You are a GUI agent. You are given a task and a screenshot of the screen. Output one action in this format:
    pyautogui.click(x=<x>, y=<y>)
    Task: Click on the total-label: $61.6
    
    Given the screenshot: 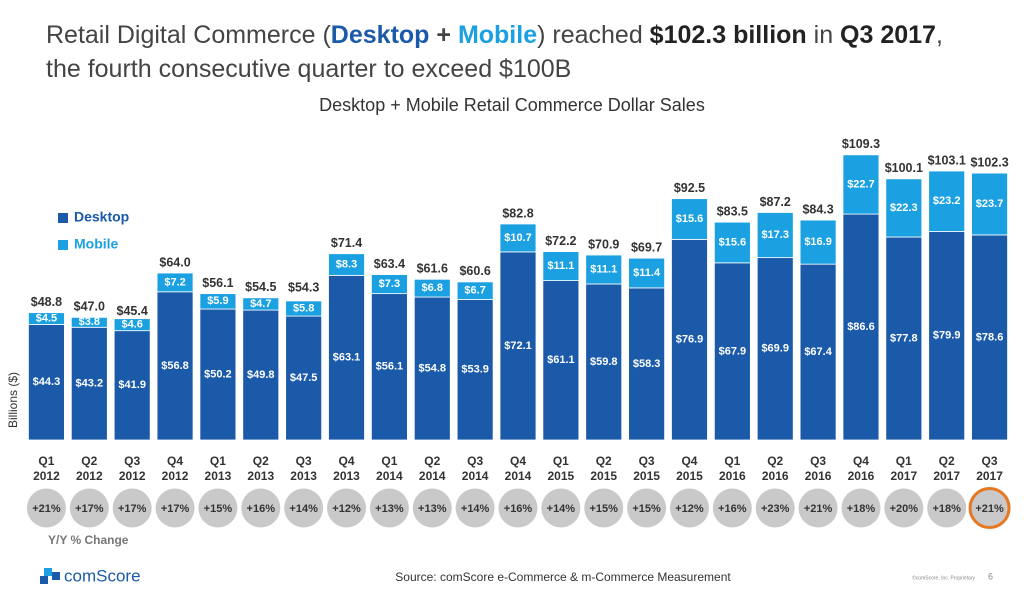 What is the action you would take?
    pyautogui.click(x=432, y=269)
    